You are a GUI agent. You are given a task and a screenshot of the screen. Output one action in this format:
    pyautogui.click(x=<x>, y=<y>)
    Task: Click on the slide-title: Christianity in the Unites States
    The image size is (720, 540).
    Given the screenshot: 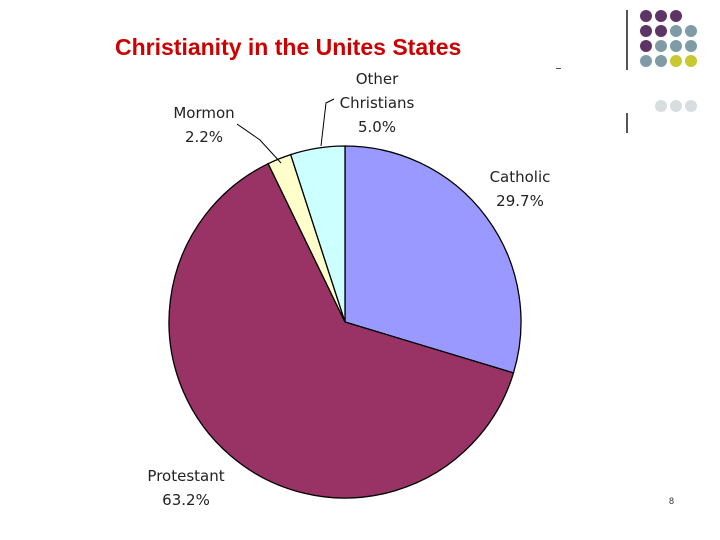 What is the action you would take?
    pyautogui.click(x=288, y=47)
    